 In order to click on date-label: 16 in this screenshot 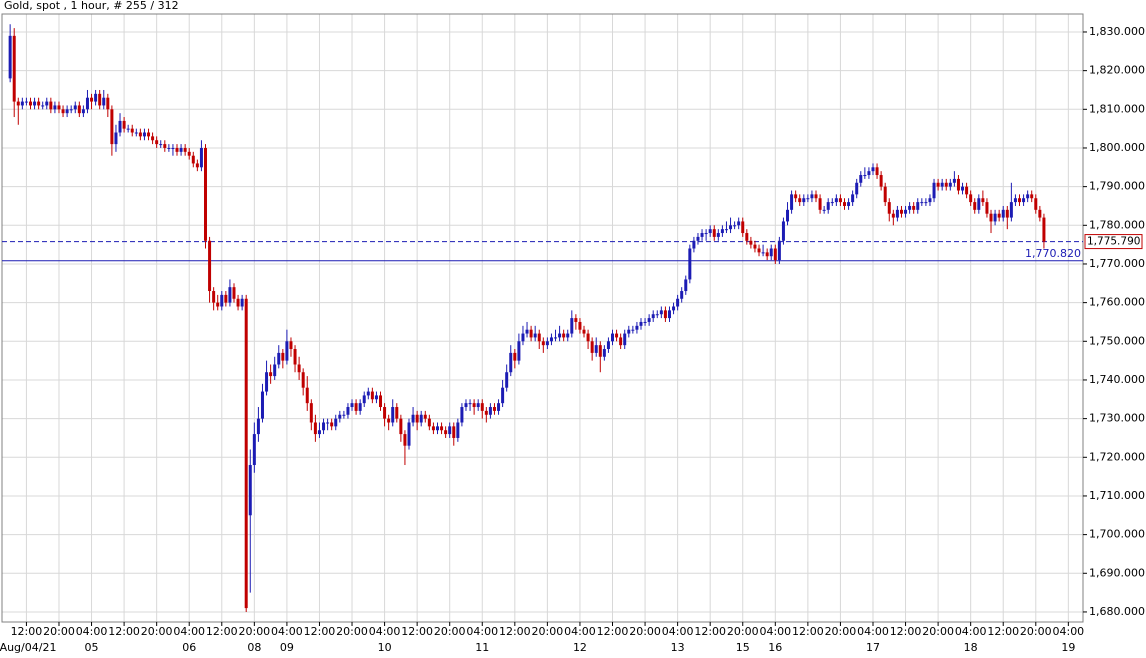, I will do `click(775, 647)`.